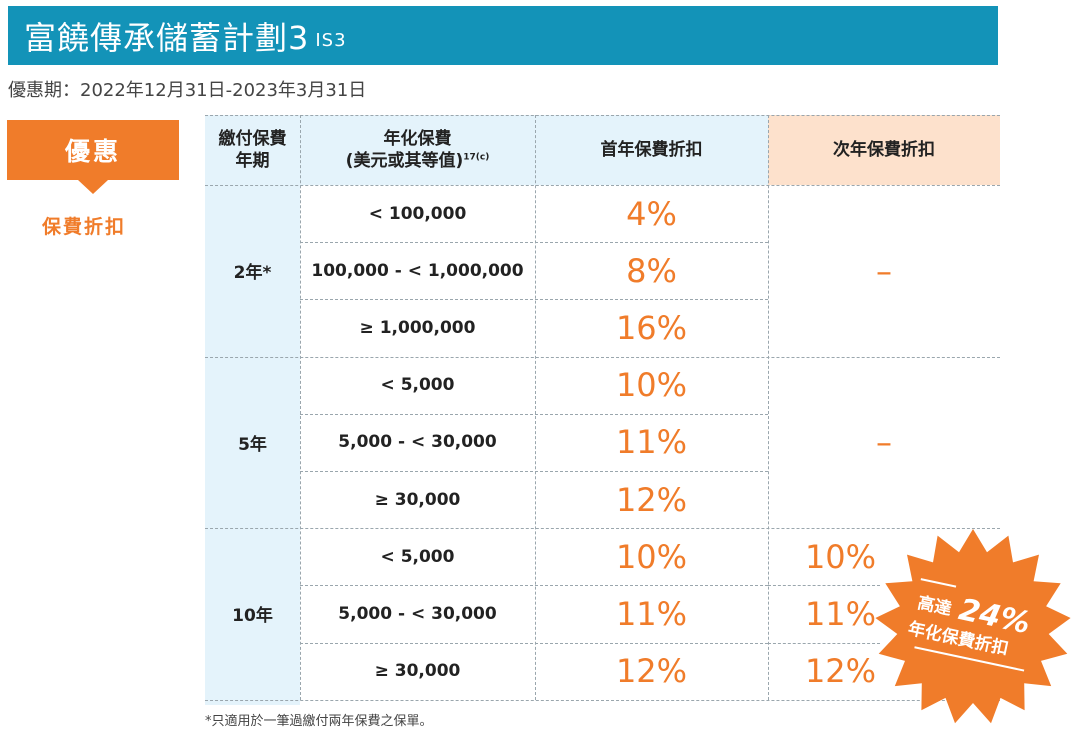 This screenshot has height=738, width=1080. What do you see at coordinates (840, 556) in the screenshot?
I see `second-year-cell: 10%` at bounding box center [840, 556].